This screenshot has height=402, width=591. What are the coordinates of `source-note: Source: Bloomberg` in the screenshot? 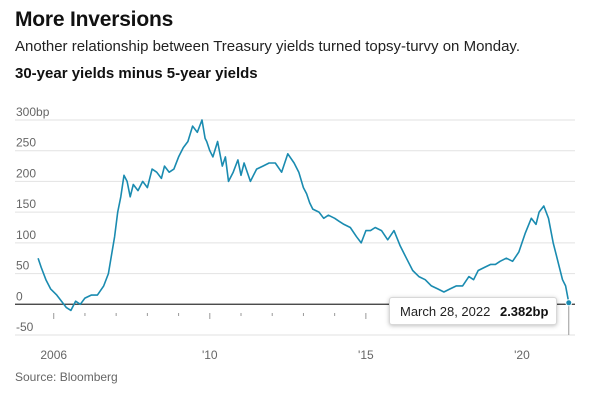 It's located at (66, 377).